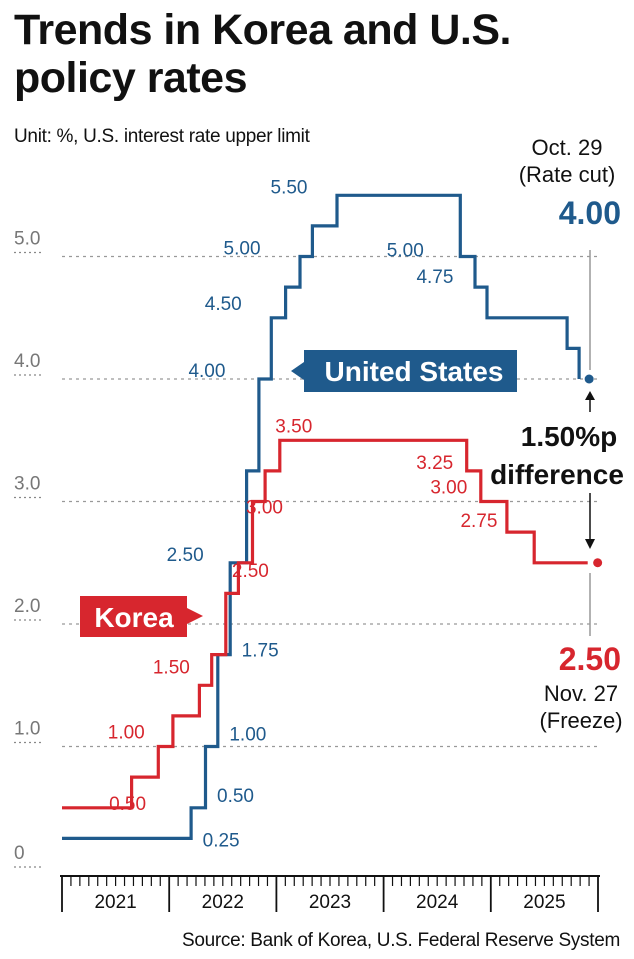  What do you see at coordinates (235, 796) in the screenshot?
I see `us-value-label: 0.50` at bounding box center [235, 796].